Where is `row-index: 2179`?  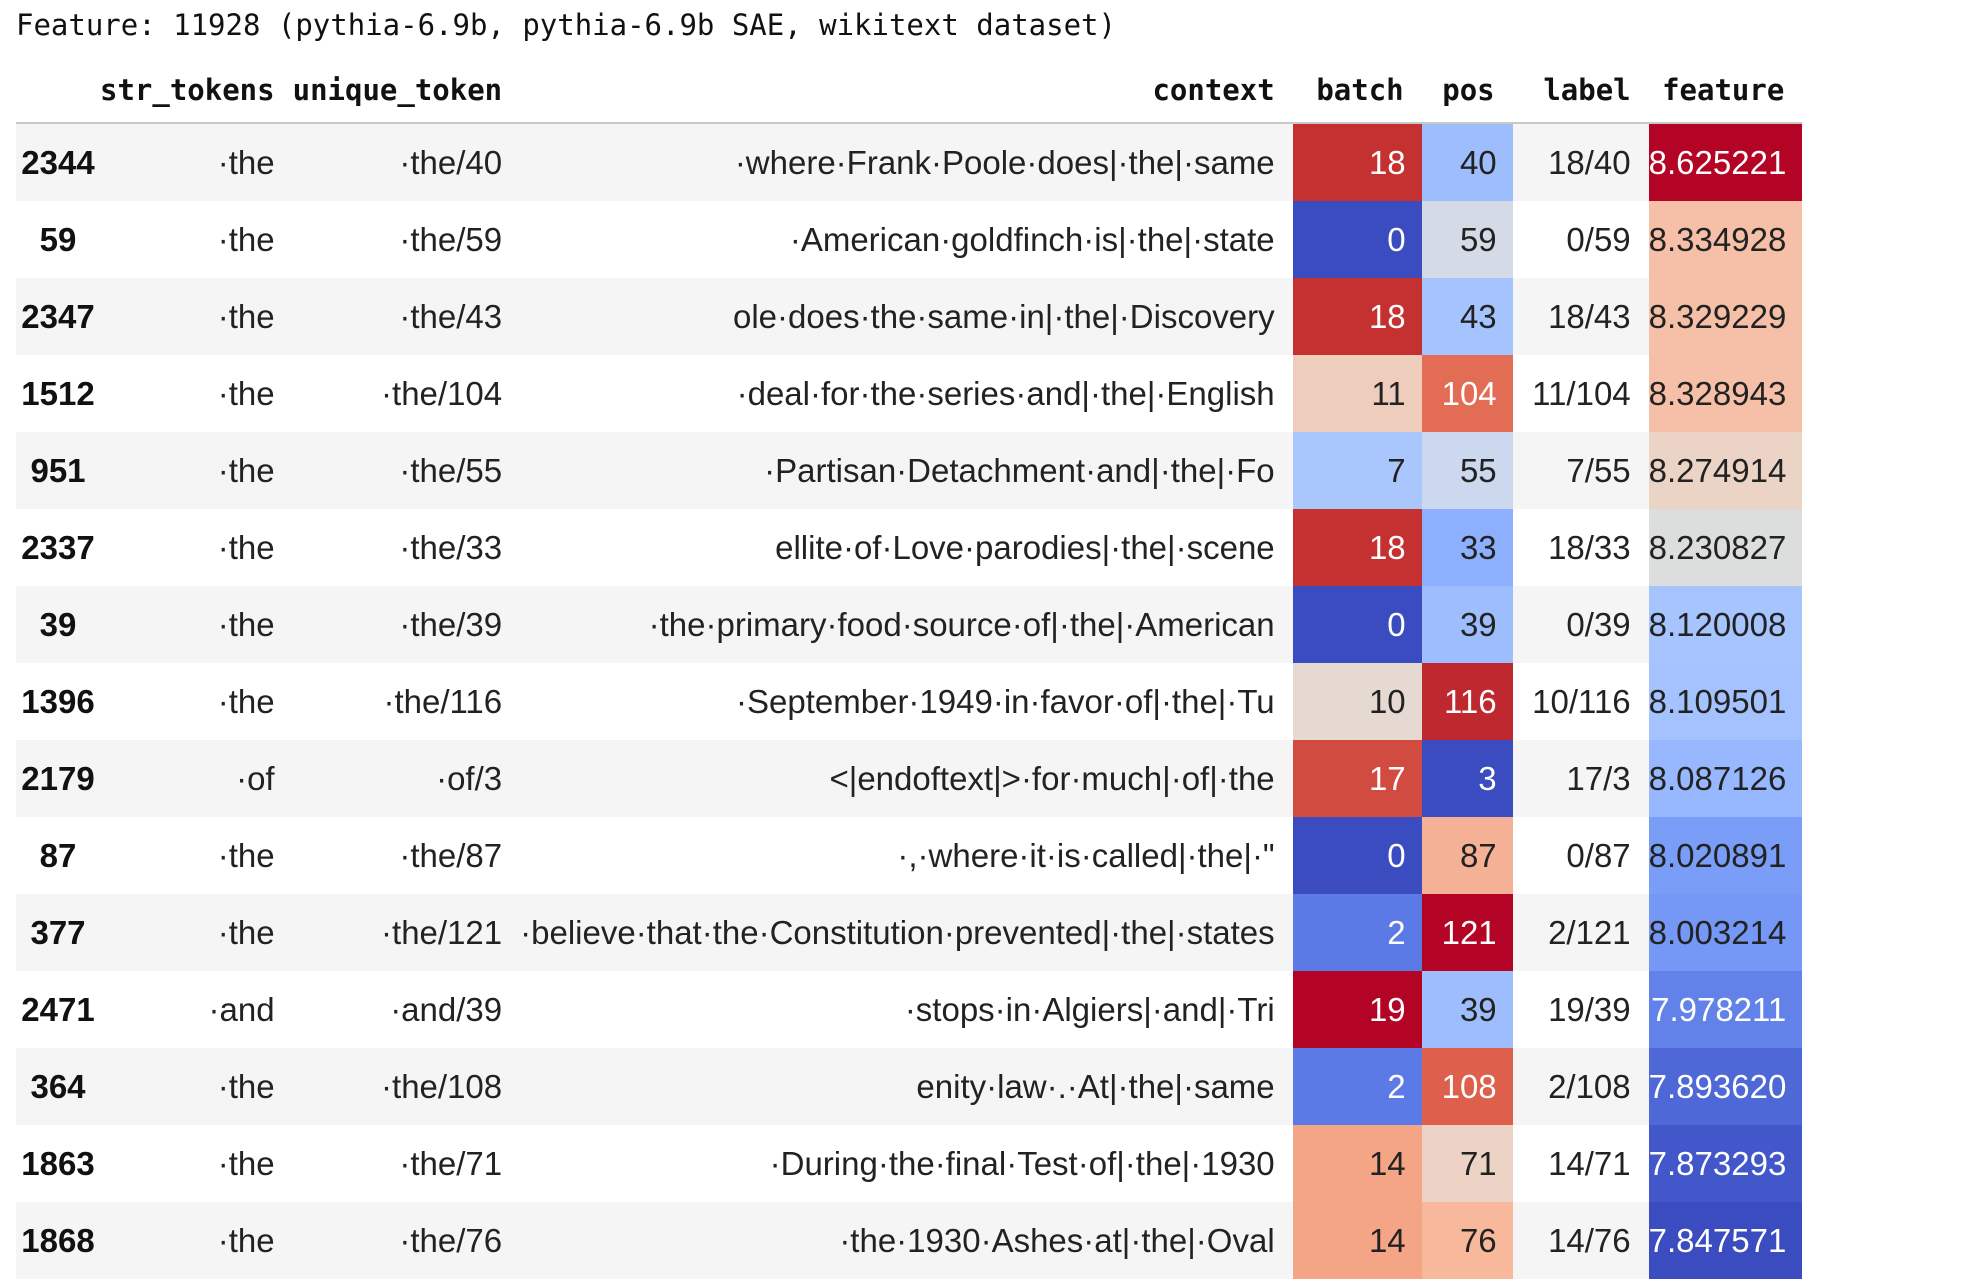
row-index: 2179 is located at coordinates (58, 778).